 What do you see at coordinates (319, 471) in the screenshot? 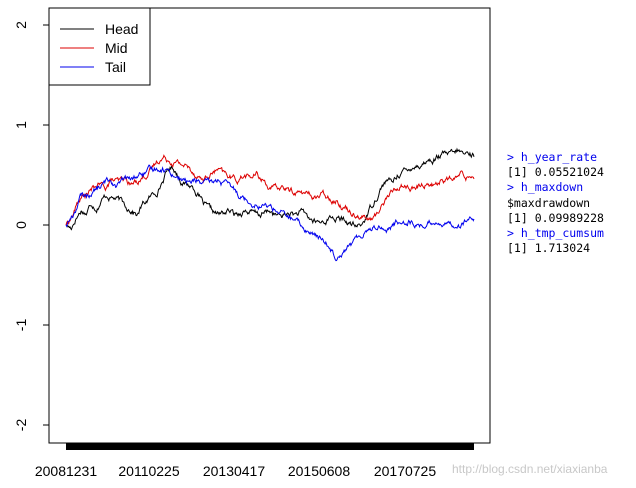
I see `x-tick-label: 20150608` at bounding box center [319, 471].